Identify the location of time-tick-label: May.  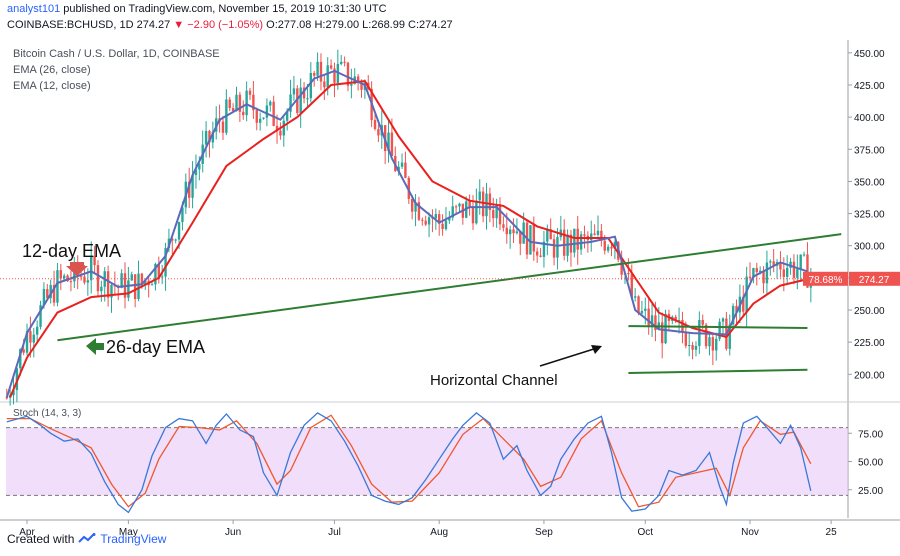
(128, 532).